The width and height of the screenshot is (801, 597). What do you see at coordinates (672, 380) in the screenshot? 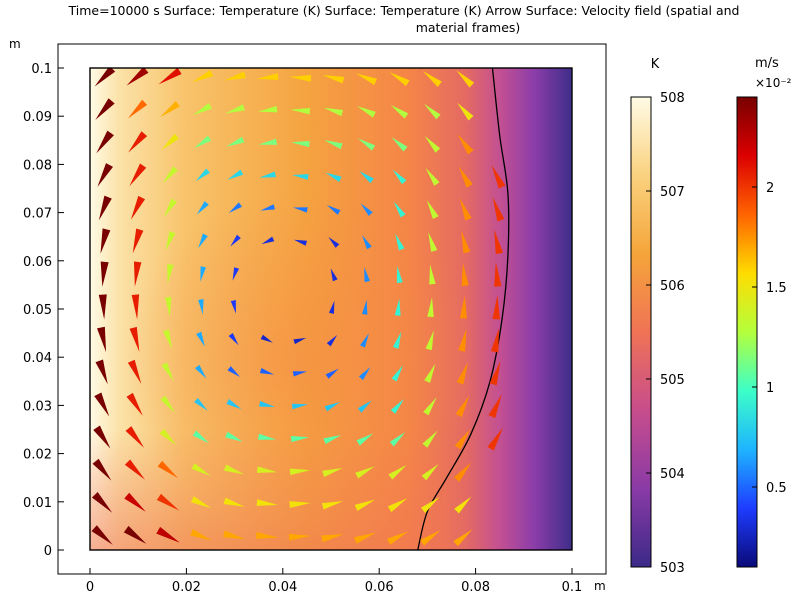
I see `temperature-tick-label: 505` at bounding box center [672, 380].